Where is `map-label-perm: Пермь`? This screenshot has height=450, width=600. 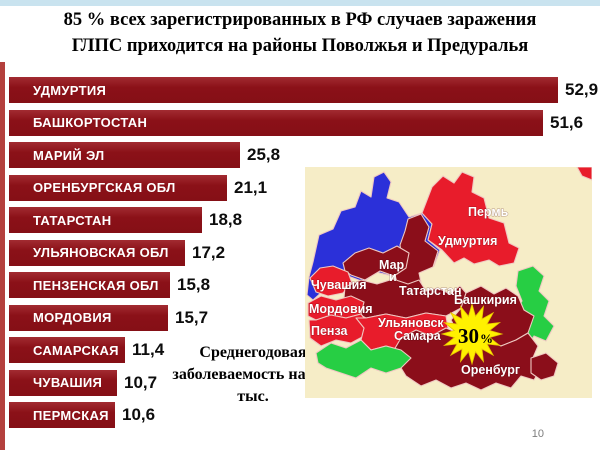
map-label-perm: Пермь is located at coordinates (488, 212).